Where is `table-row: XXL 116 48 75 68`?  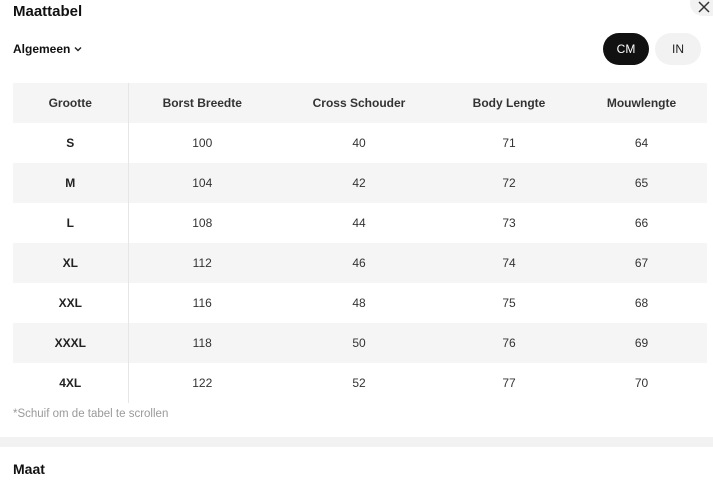
table-row: XXL 116 48 75 68 is located at coordinates (360, 303).